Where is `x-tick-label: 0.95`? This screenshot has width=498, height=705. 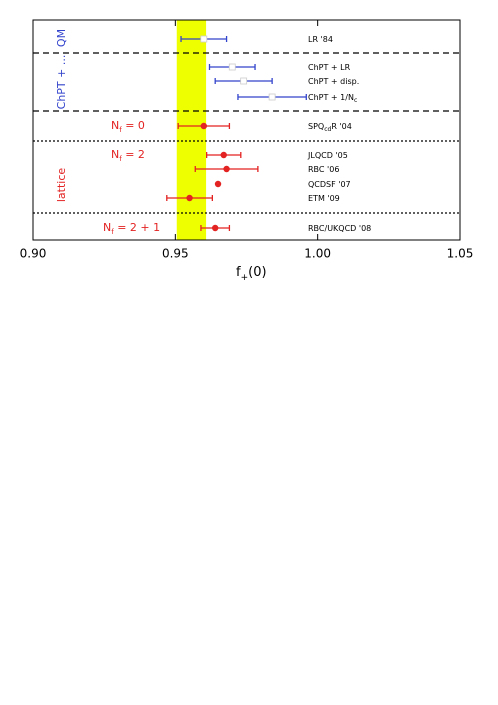
x-tick-label: 0.95 is located at coordinates (175, 254).